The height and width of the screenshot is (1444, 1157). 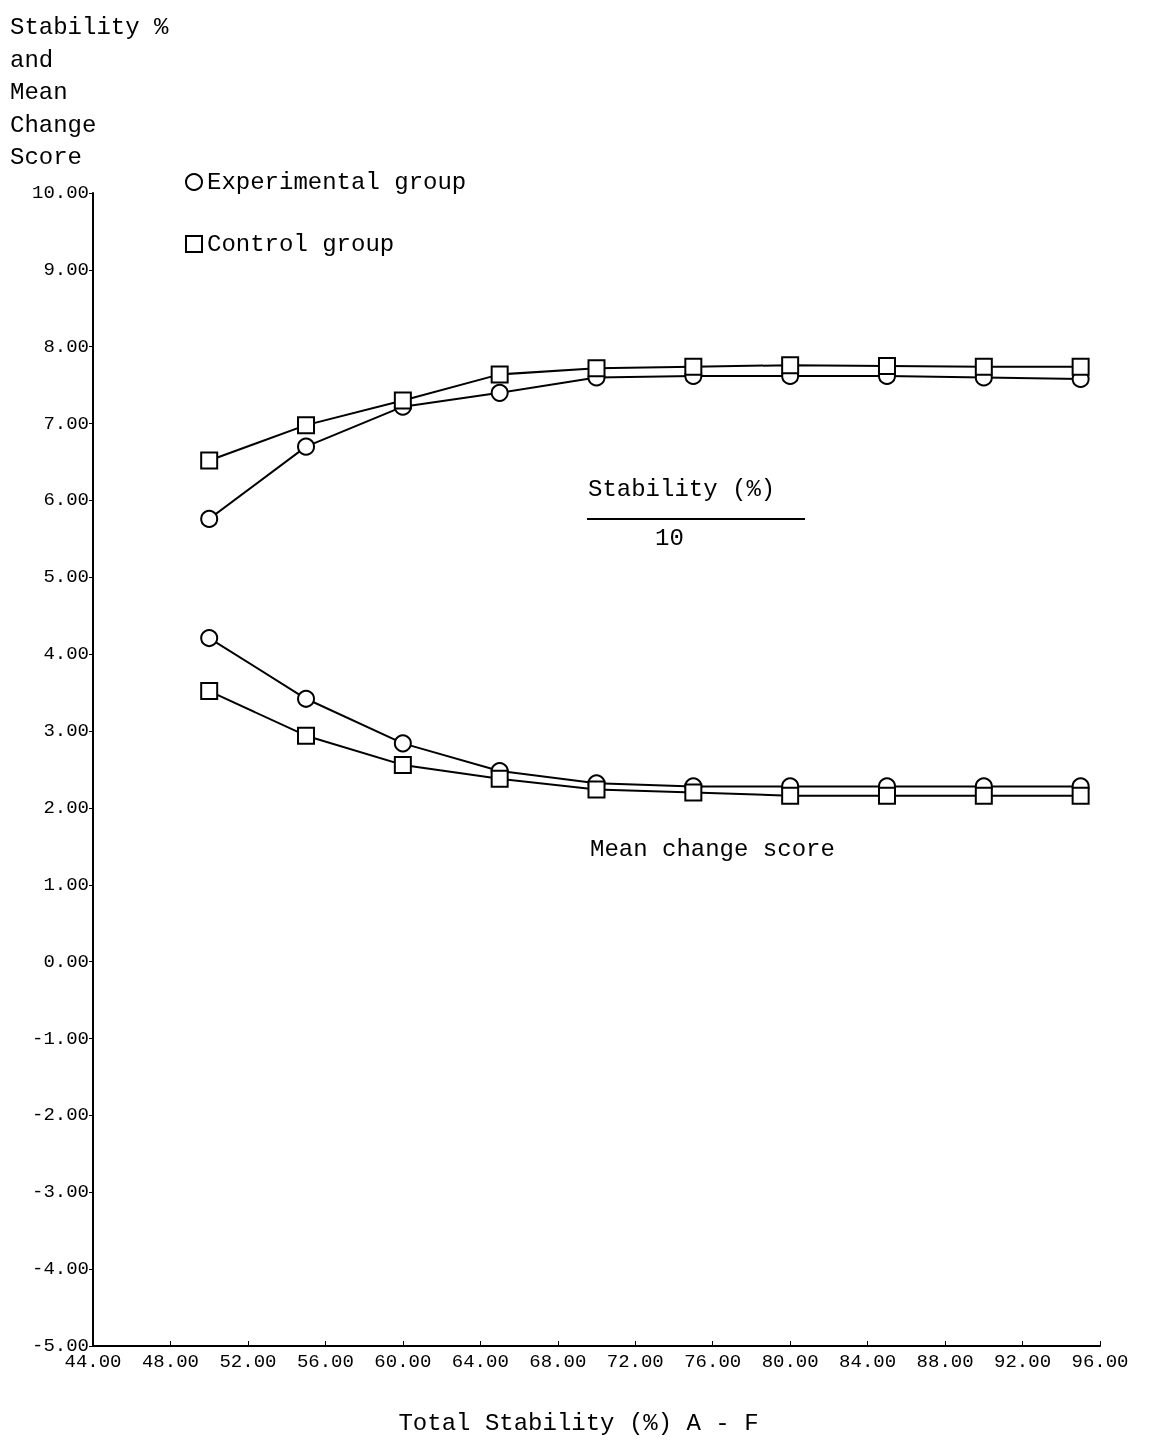 I want to click on annotation: Mean change score, so click(x=712, y=849).